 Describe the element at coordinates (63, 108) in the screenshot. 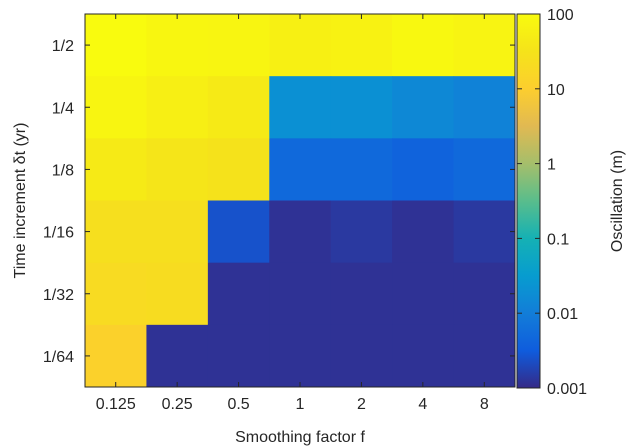

I see `y-tick-label: 1/4` at that location.